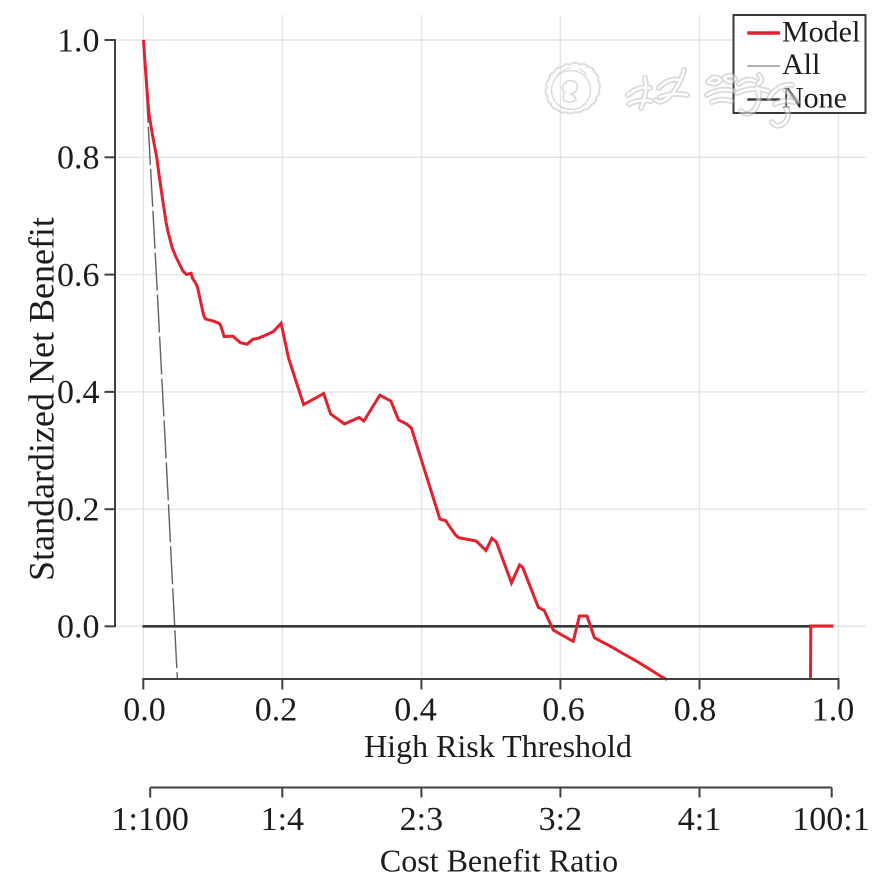 This screenshot has width=883, height=883. Describe the element at coordinates (282, 819) in the screenshot. I see `svg-text: 1:4` at that location.